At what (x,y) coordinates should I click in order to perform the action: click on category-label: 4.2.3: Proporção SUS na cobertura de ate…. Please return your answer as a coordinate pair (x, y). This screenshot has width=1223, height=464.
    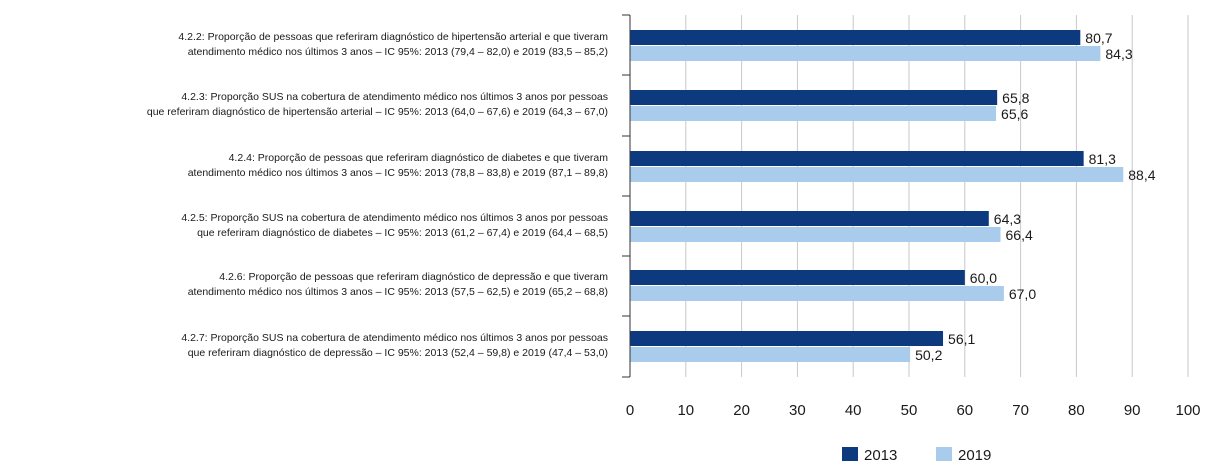
    Looking at the image, I should click on (394, 97).